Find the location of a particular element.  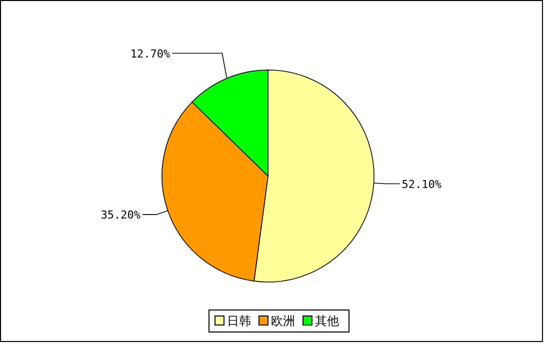

data-label: 52.10% is located at coordinates (422, 184).